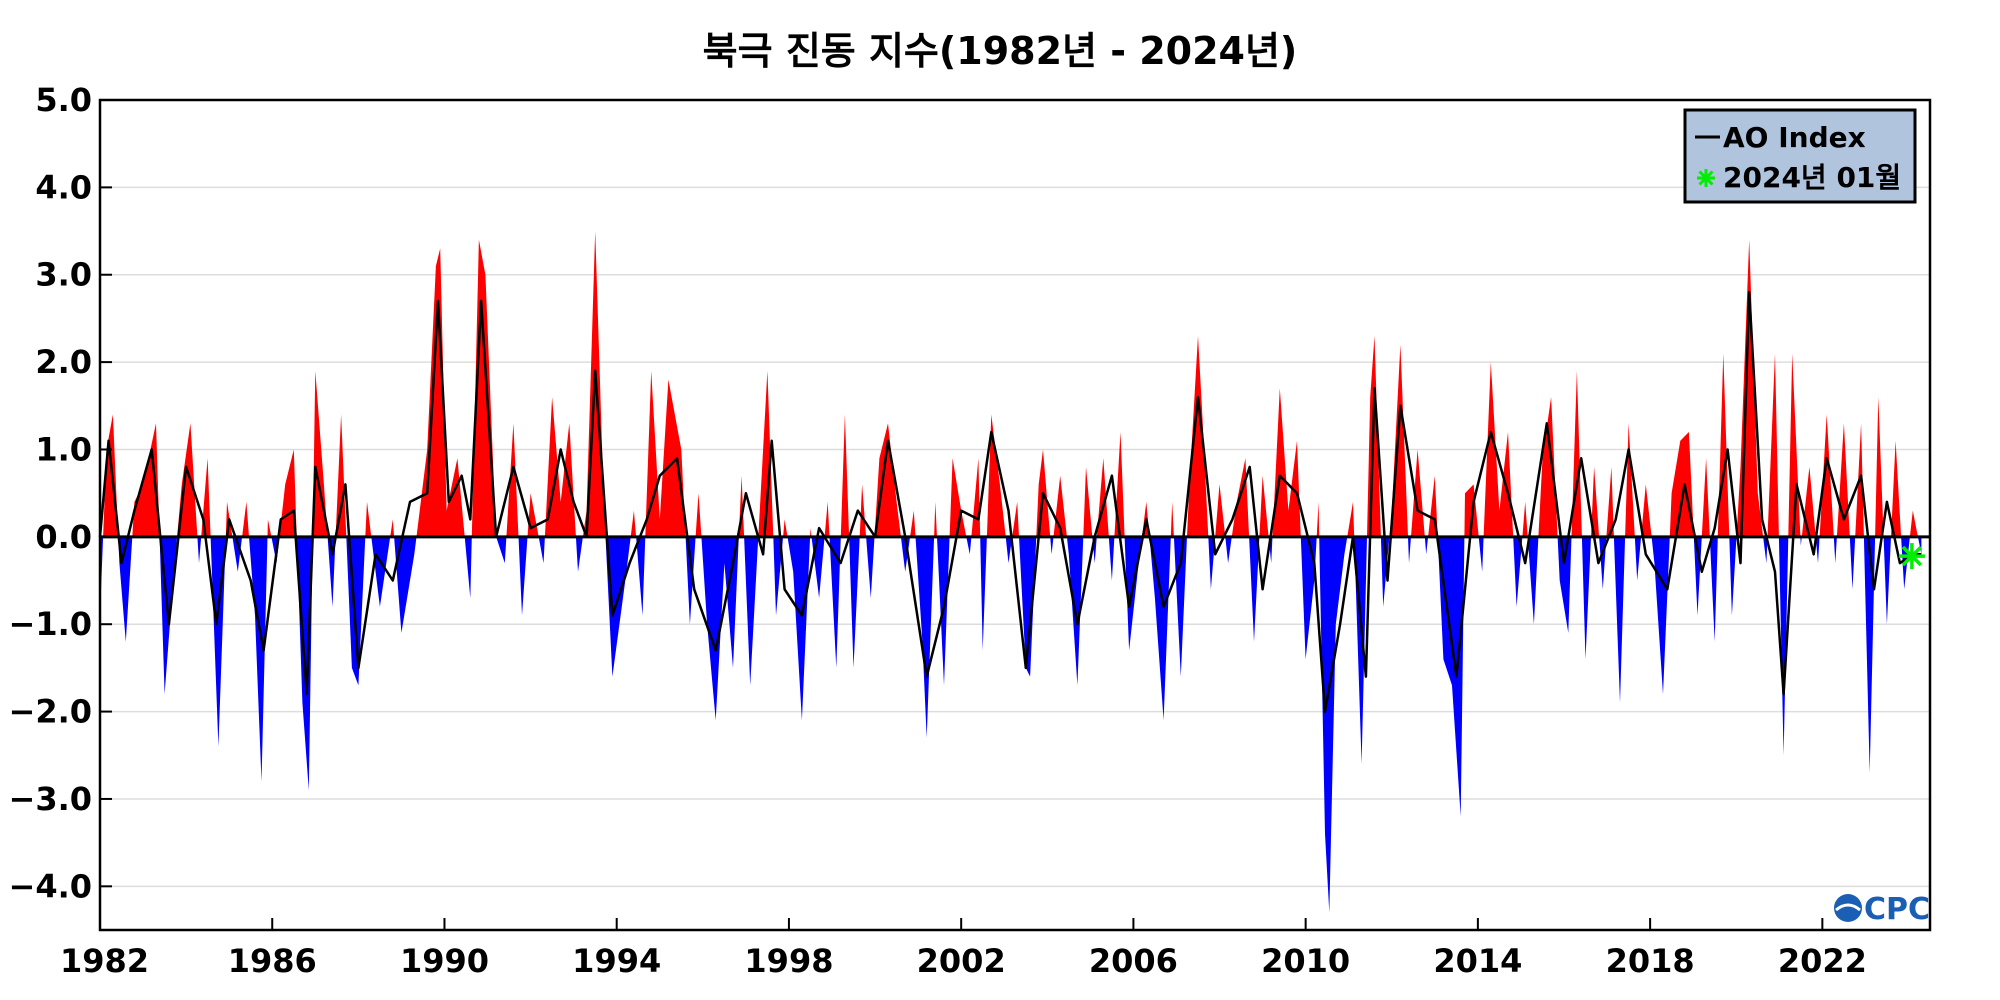  I want to click on x-tick-label: 1982, so click(104, 961).